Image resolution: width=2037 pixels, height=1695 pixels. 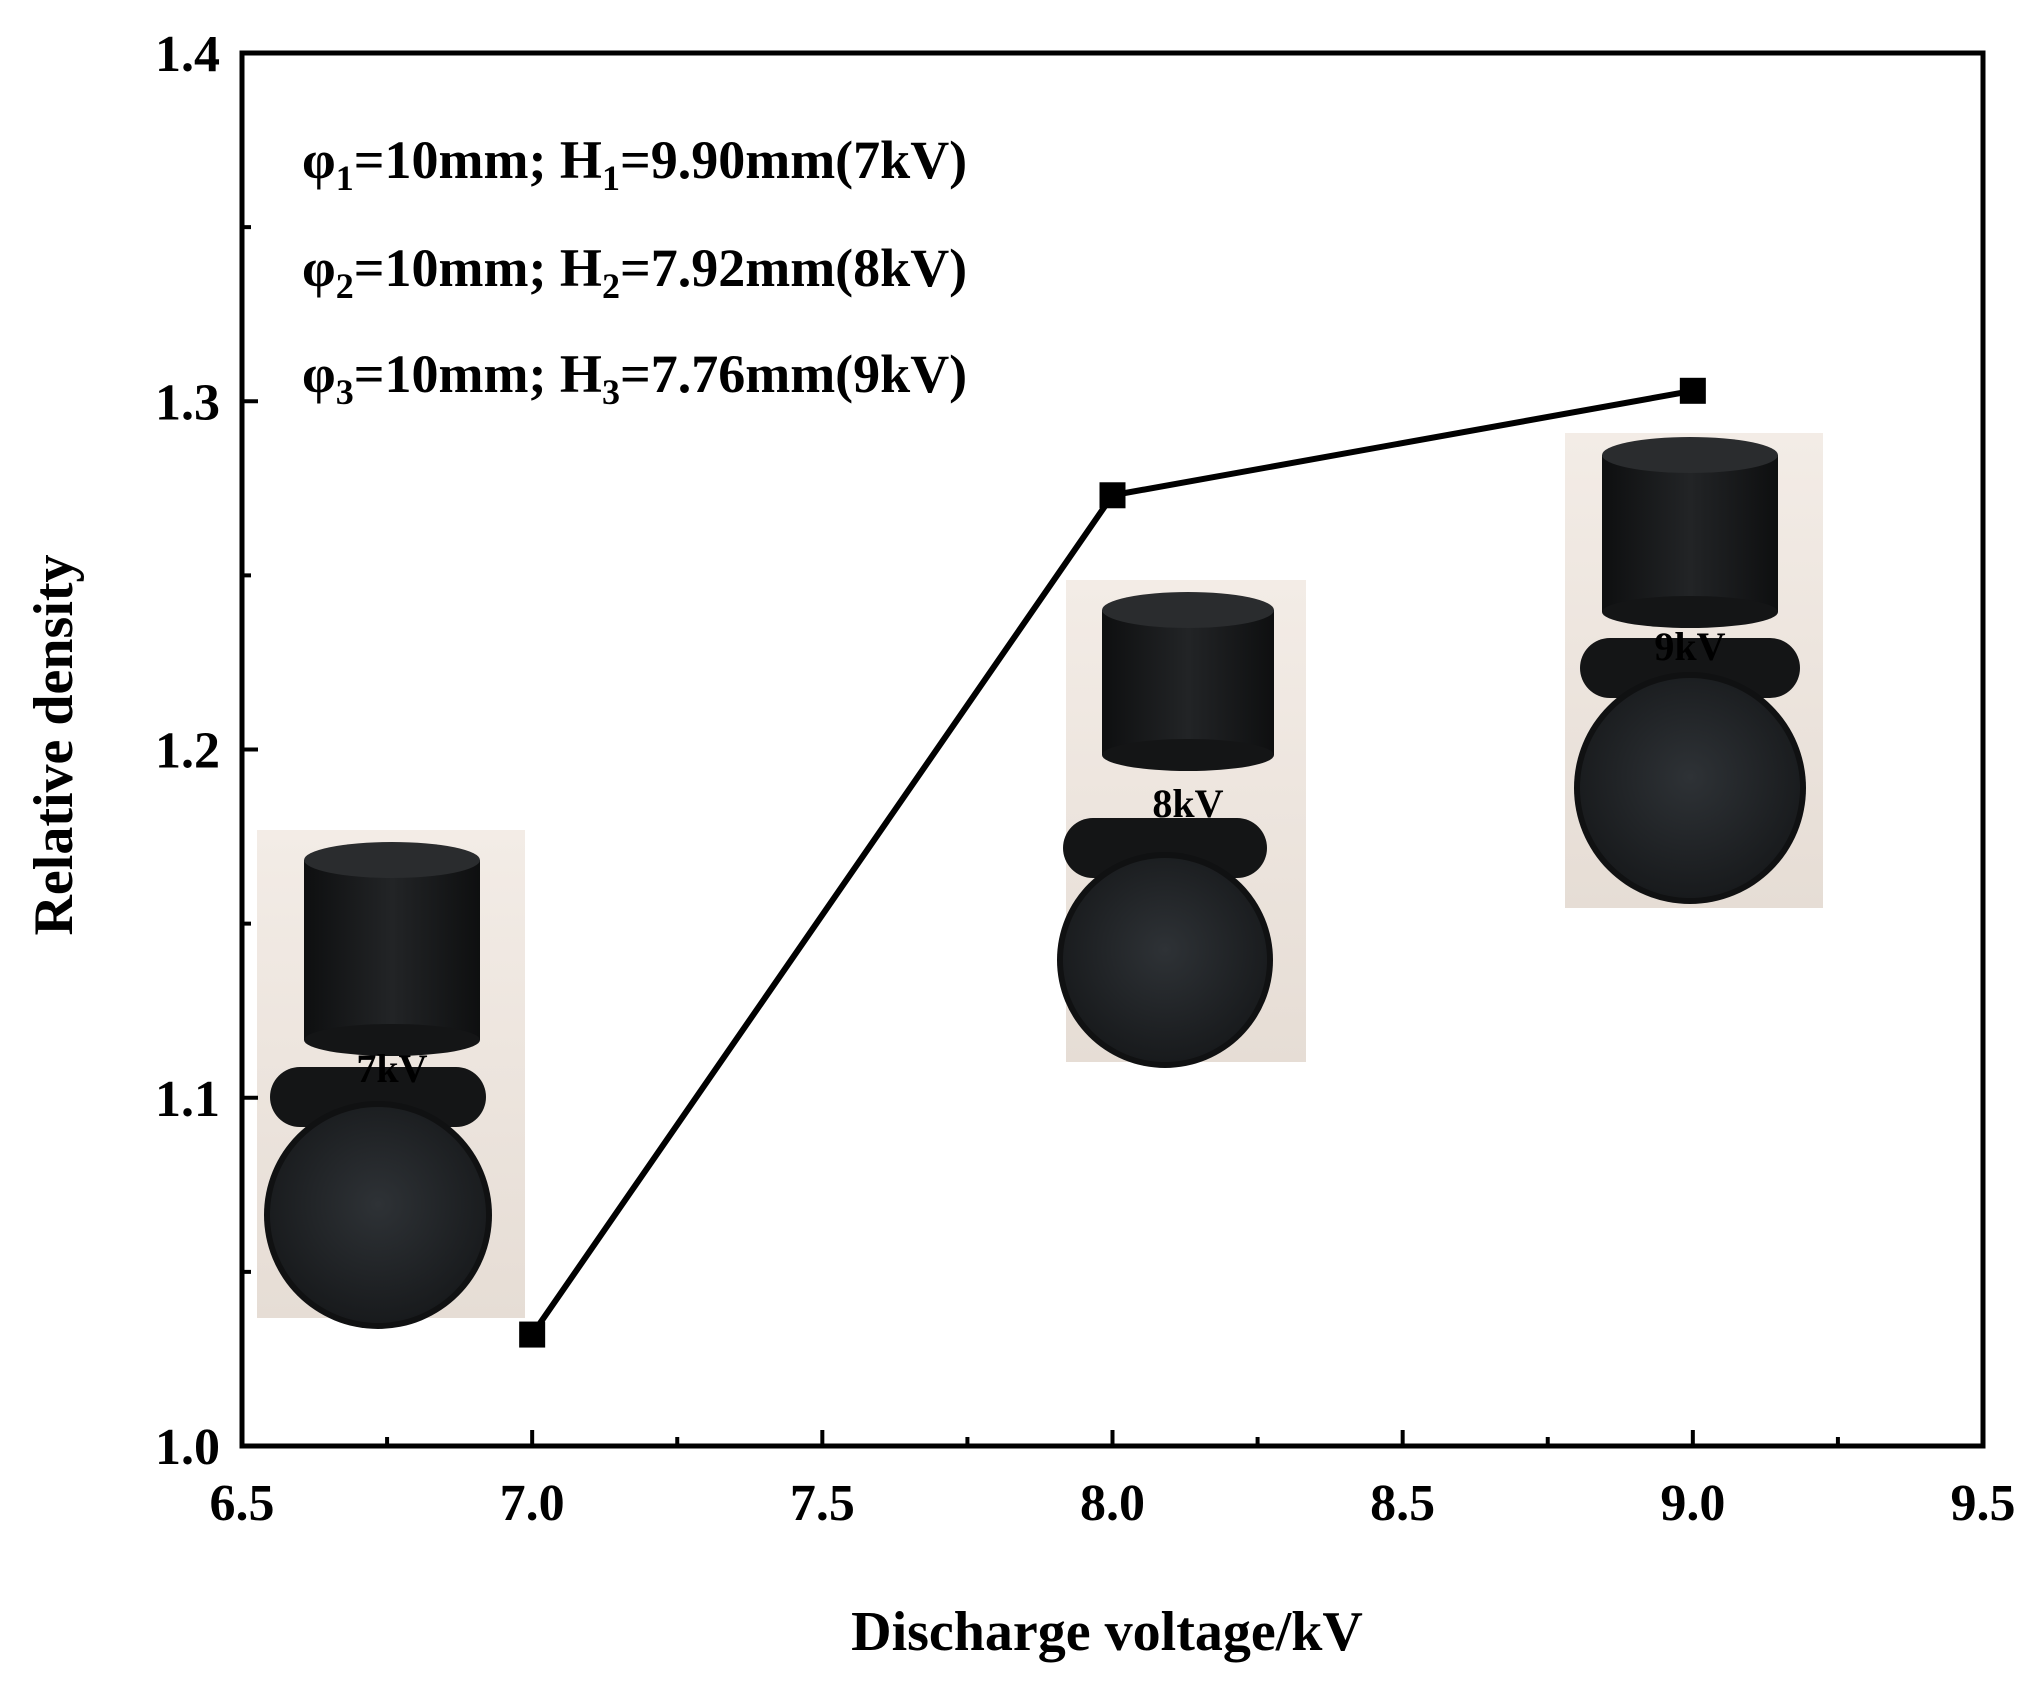 I want to click on y-tick-label: 1.2, so click(x=187, y=751).